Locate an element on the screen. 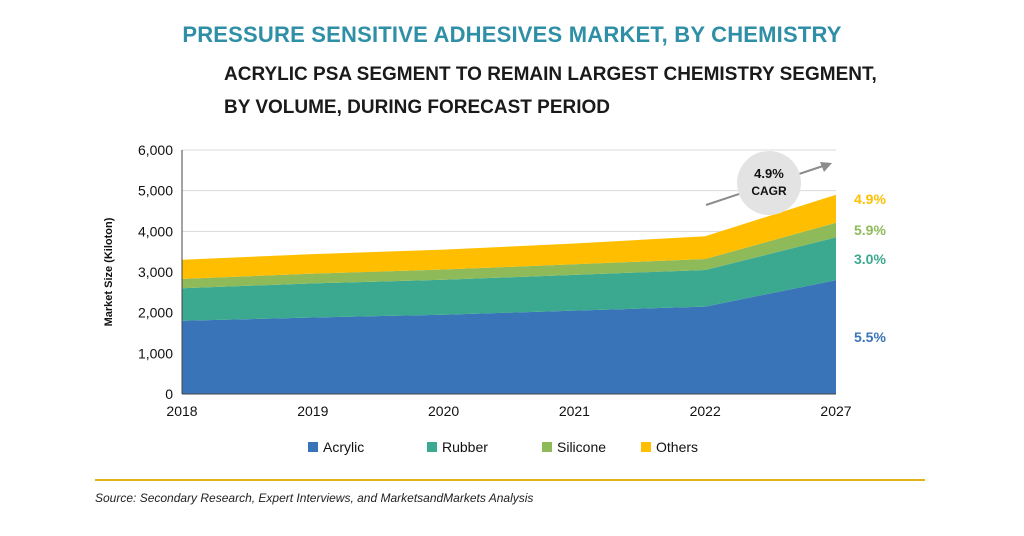 The image size is (1024, 536). legend-label-others: Others is located at coordinates (677, 447).